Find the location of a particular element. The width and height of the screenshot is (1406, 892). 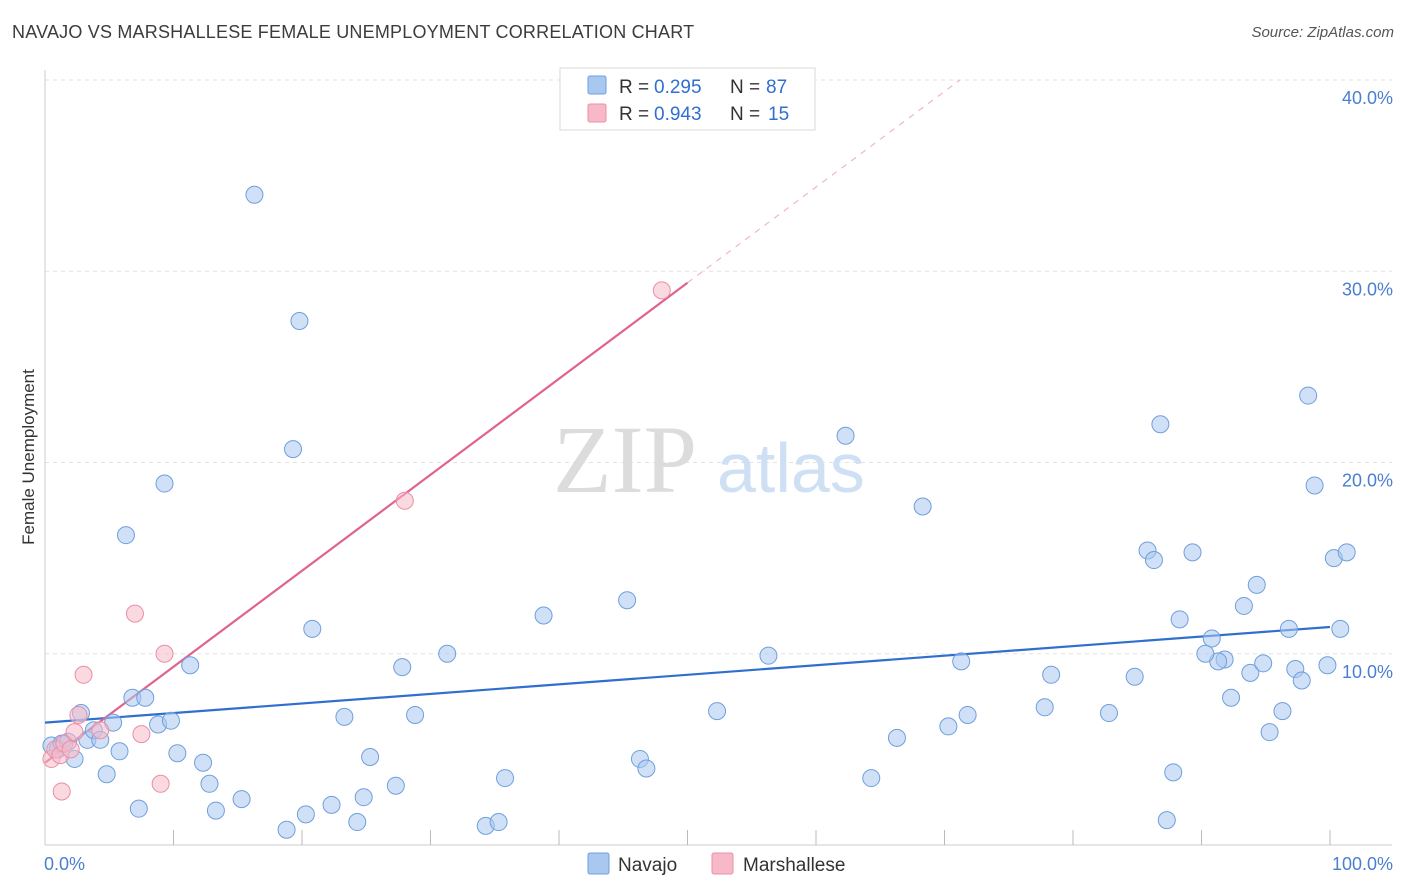

y-tick-label: 40.0% is located at coordinates (1367, 98).